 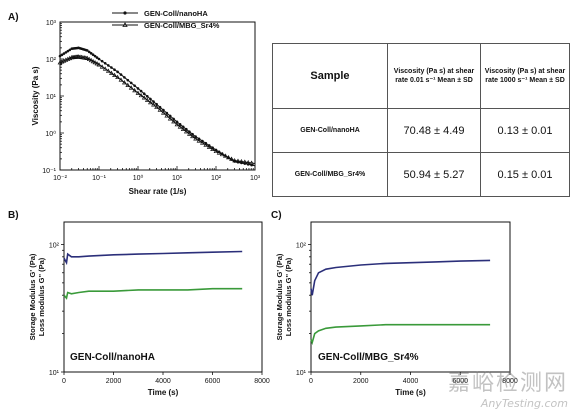 What do you see at coordinates (49, 171) in the screenshot?
I see `y-tick-label-a: 10⁻¹` at bounding box center [49, 171].